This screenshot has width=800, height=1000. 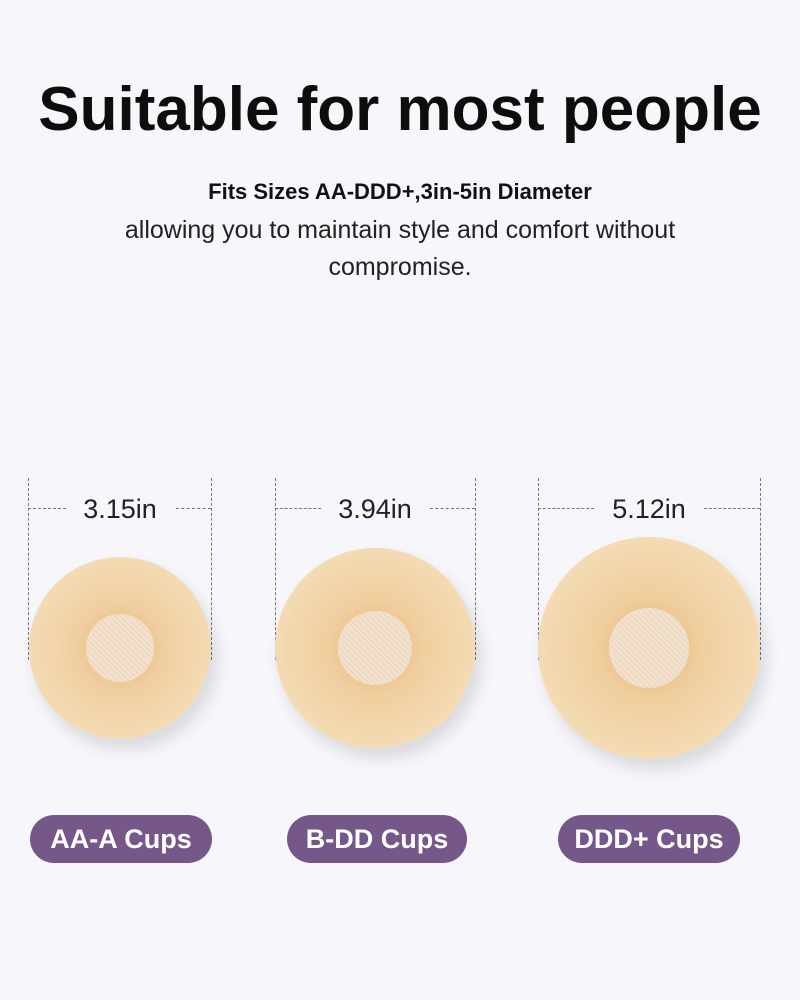 What do you see at coordinates (121, 839) in the screenshot?
I see `cup-size-badge: AA-A Cups` at bounding box center [121, 839].